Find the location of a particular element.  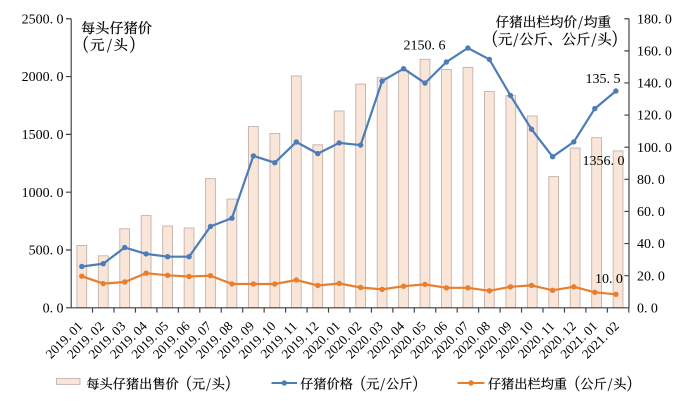

svg-text:2000.0: 2000. 0 is located at coordinates (43, 77).